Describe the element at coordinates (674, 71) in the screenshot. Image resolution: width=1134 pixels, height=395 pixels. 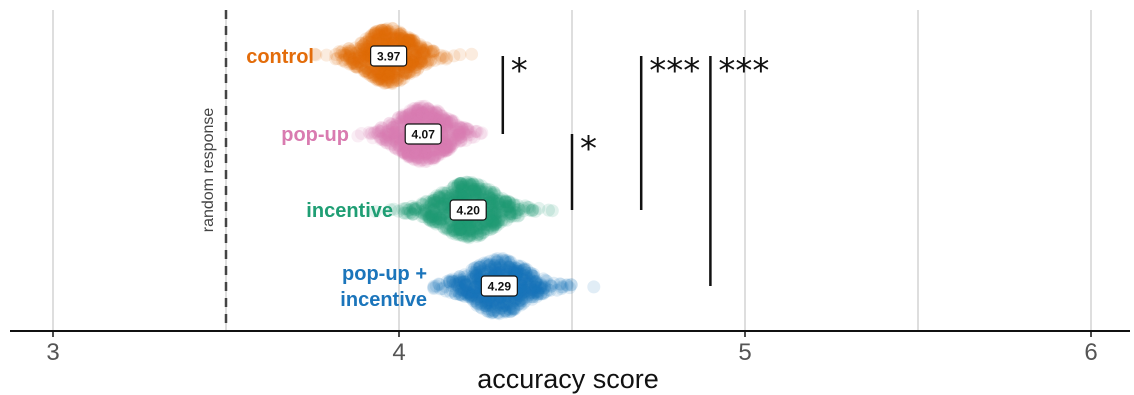
I see `significance-label: ***` at that location.